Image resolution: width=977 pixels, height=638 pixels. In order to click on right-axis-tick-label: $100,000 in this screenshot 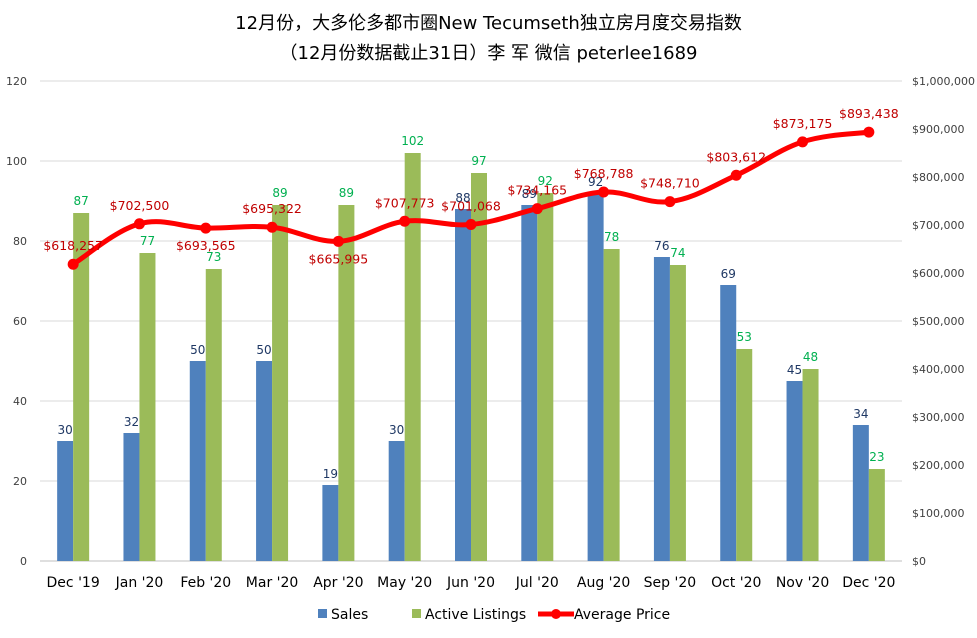, I will do `click(938, 513)`.